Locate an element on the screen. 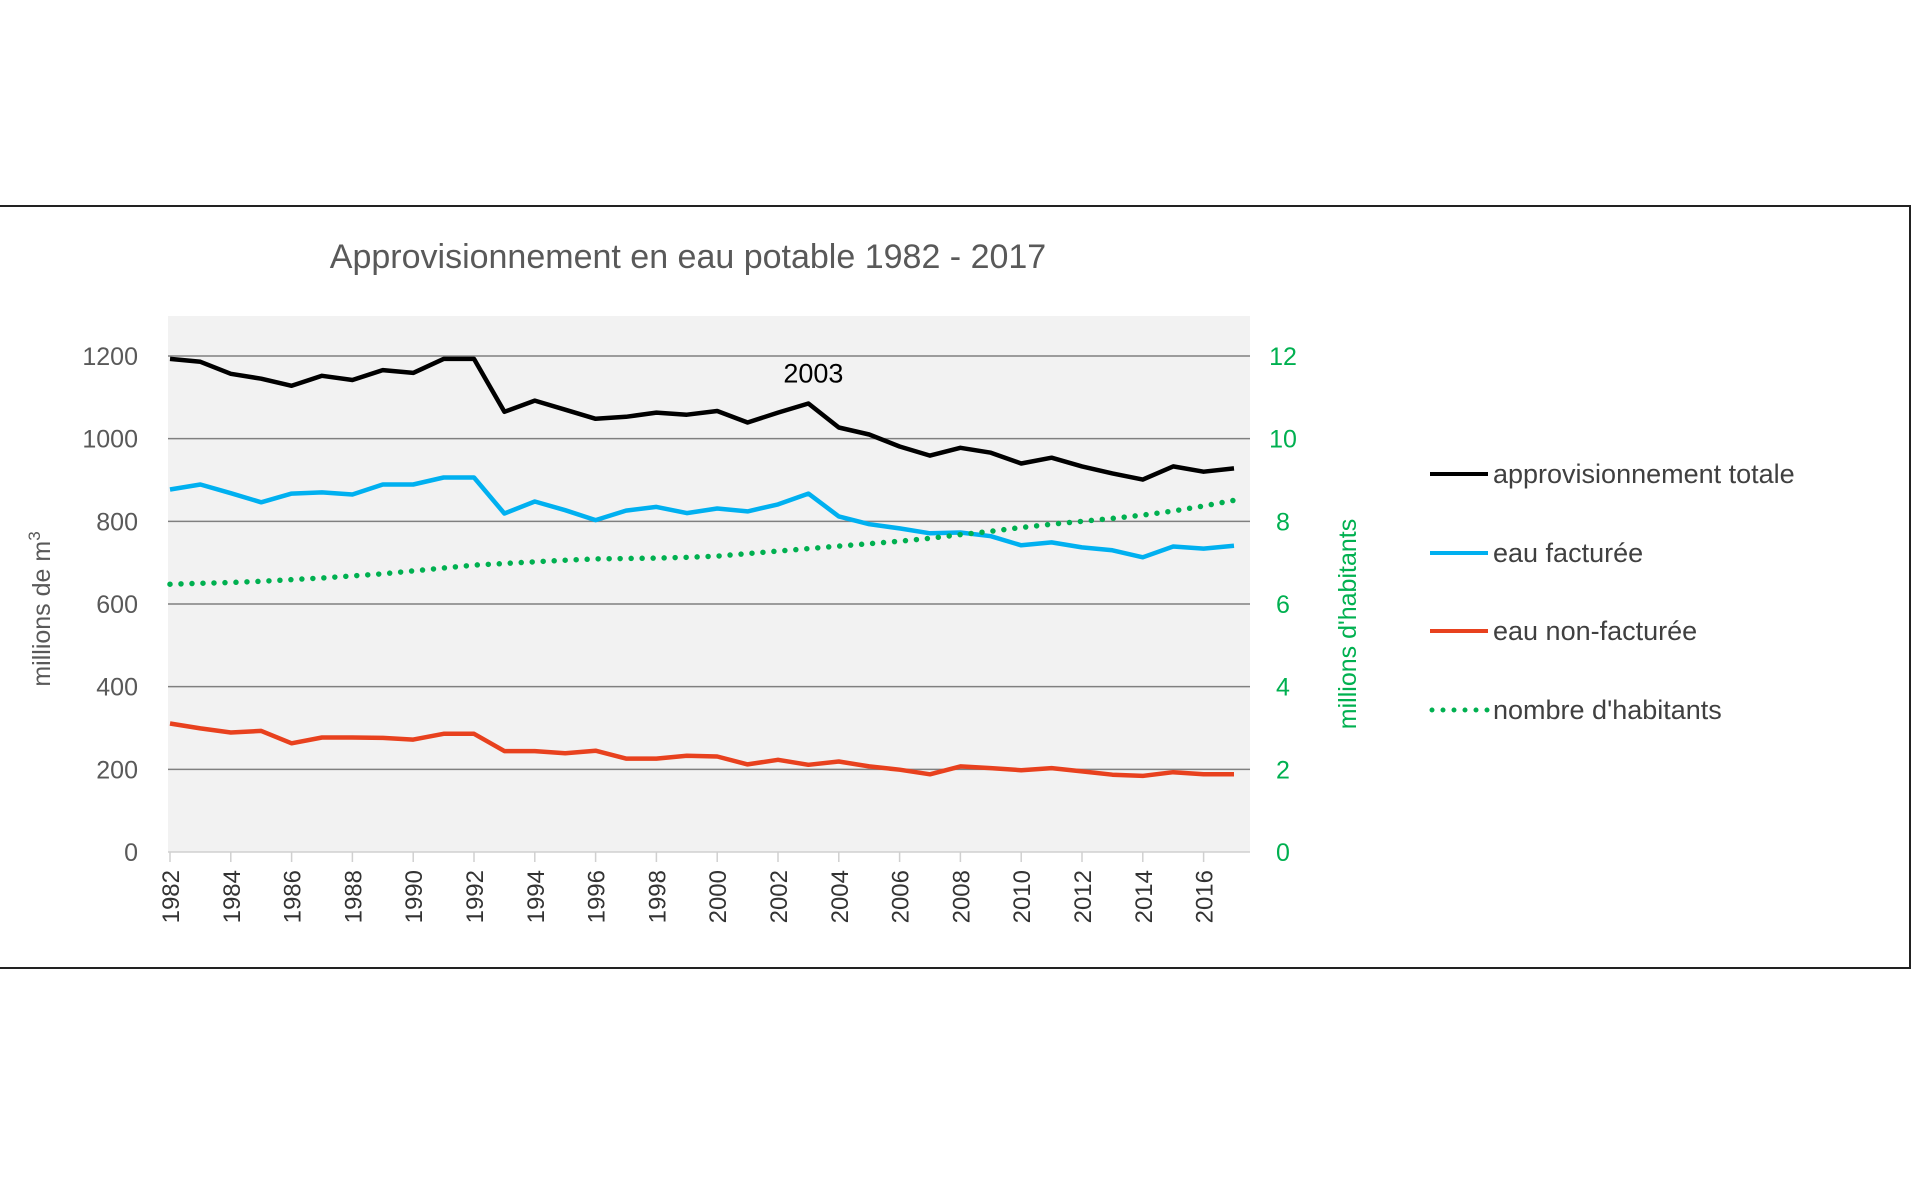 Image resolution: width=1920 pixels, height=1200 pixels. right-tick-label: 0 is located at coordinates (1283, 853).